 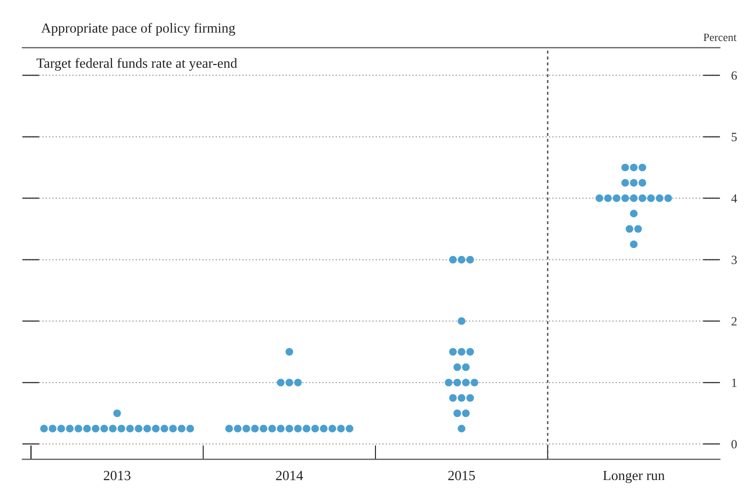 What do you see at coordinates (734, 444) in the screenshot?
I see `y-tick-label: 0` at bounding box center [734, 444].